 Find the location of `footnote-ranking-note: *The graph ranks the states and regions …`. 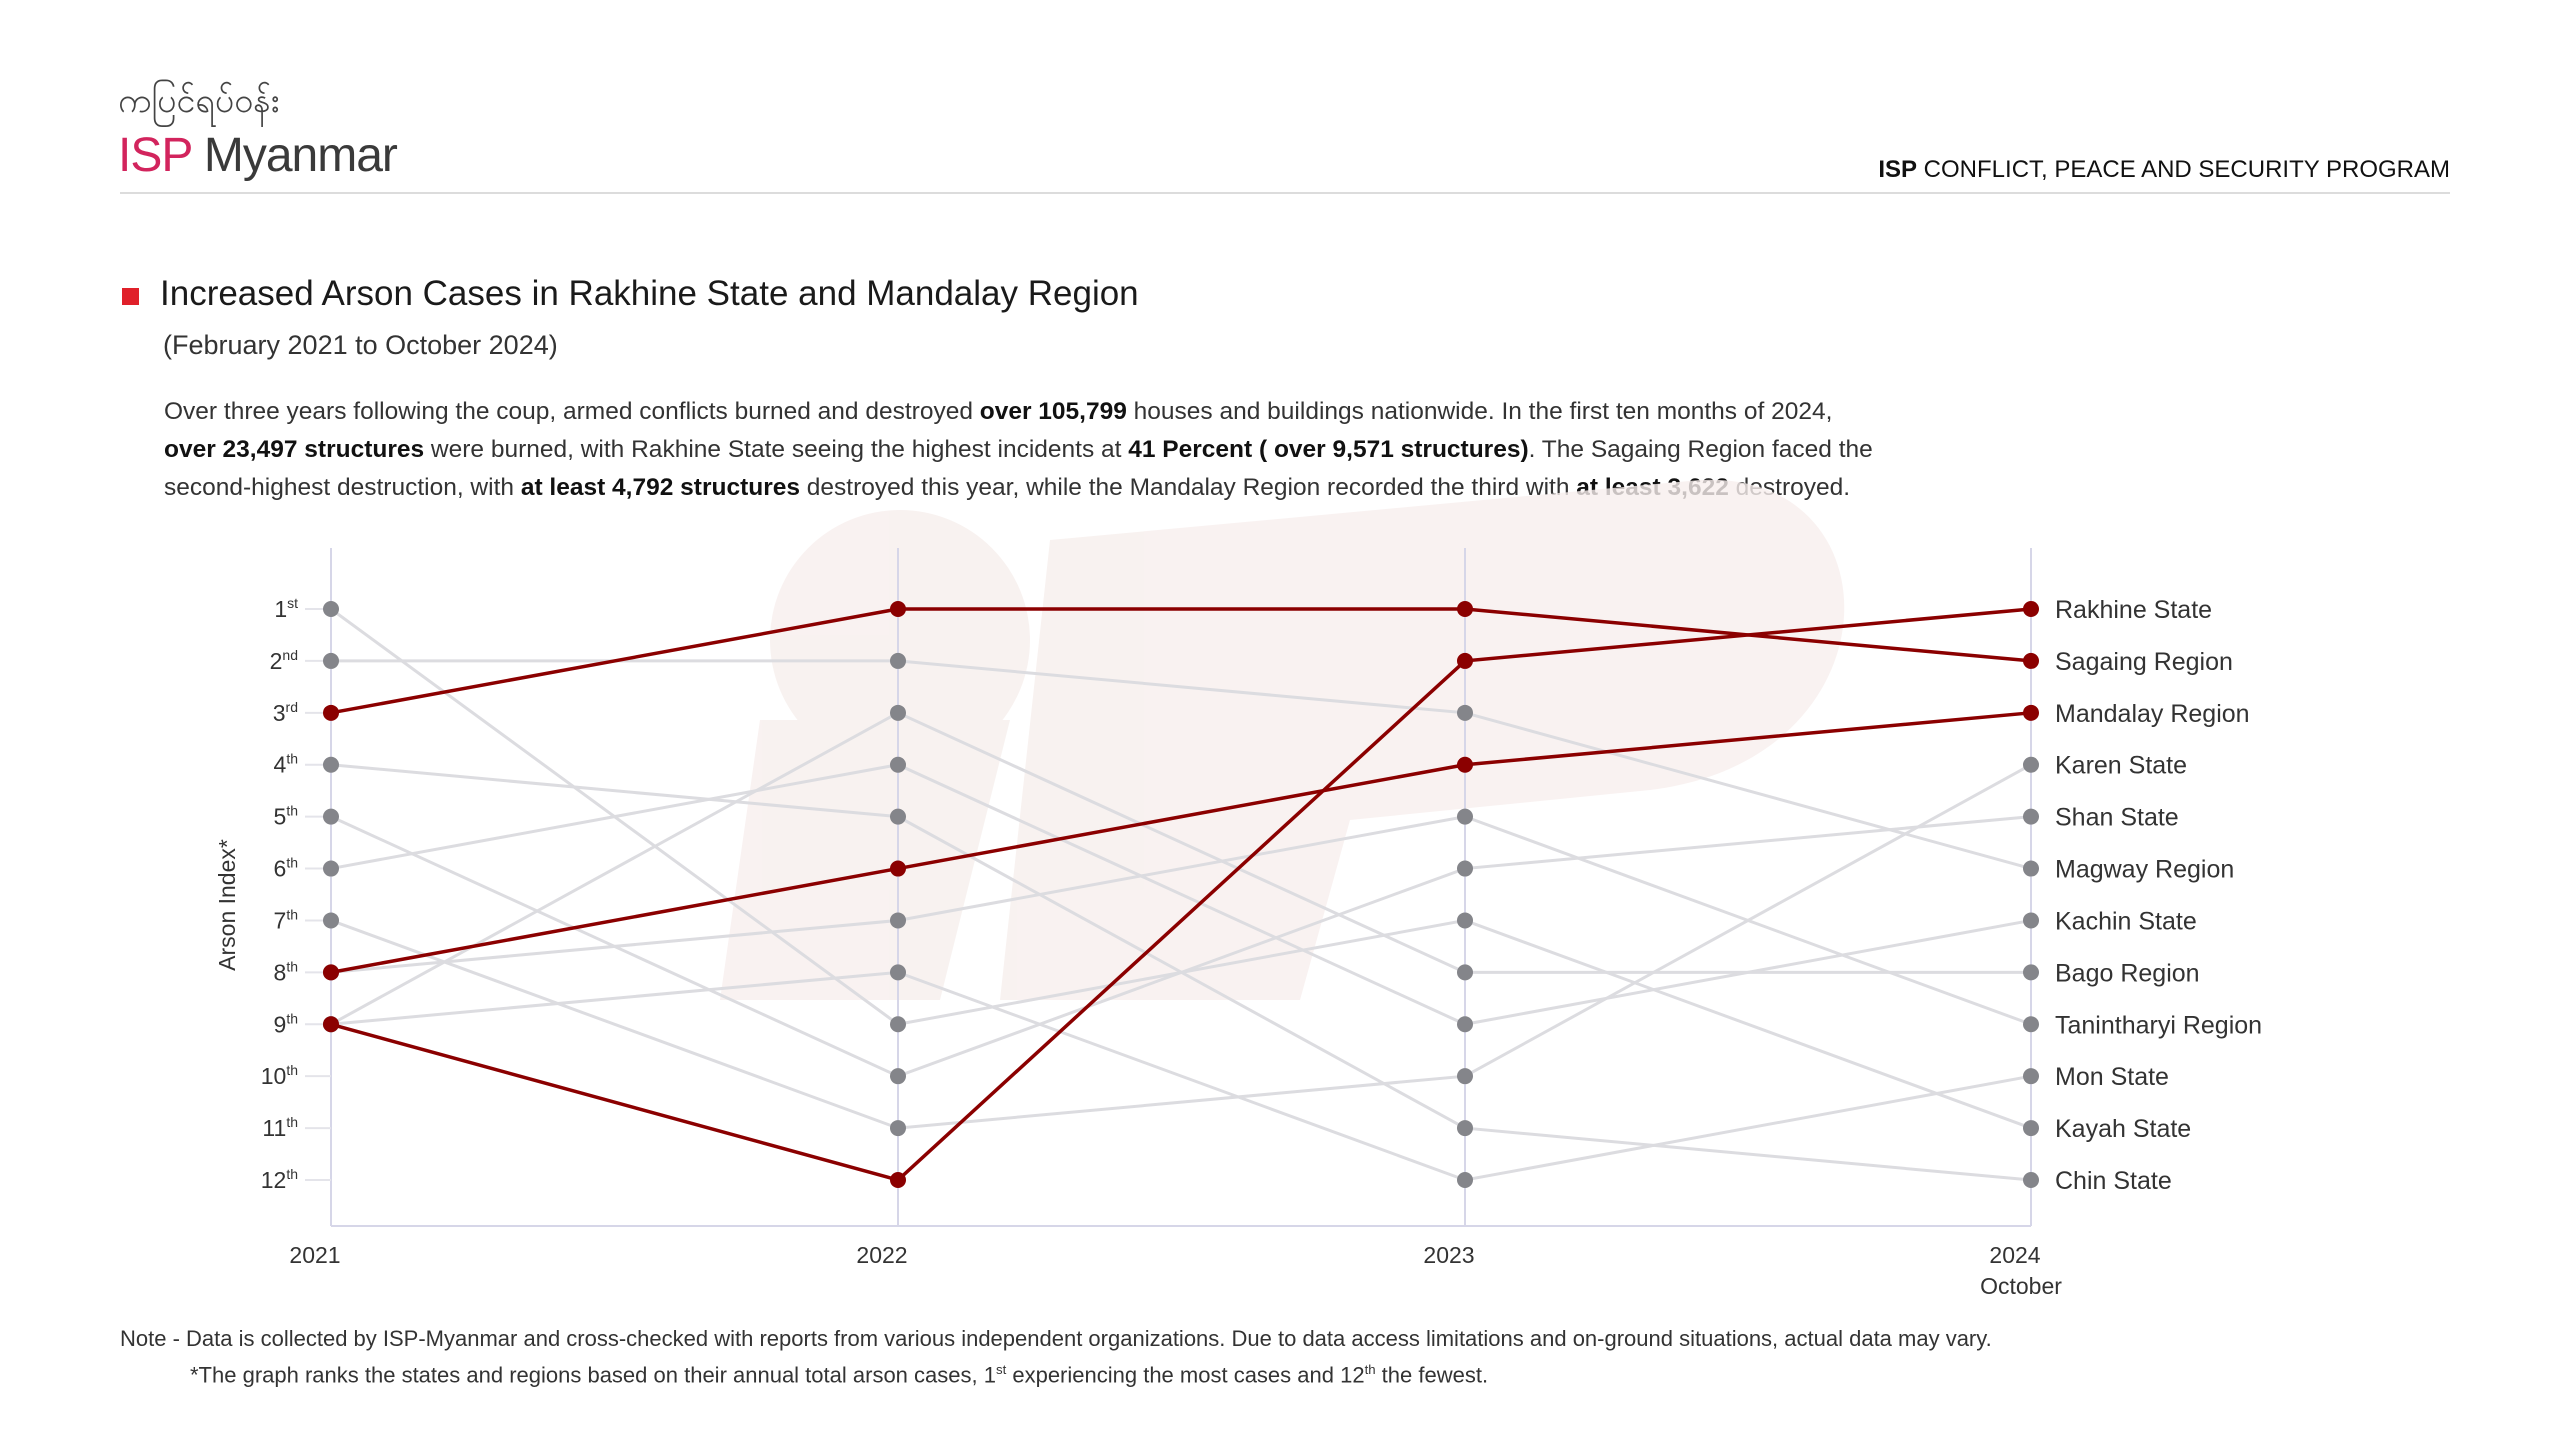

footnote-ranking-note: *The graph ranks the states and regions … is located at coordinates (839, 1375).